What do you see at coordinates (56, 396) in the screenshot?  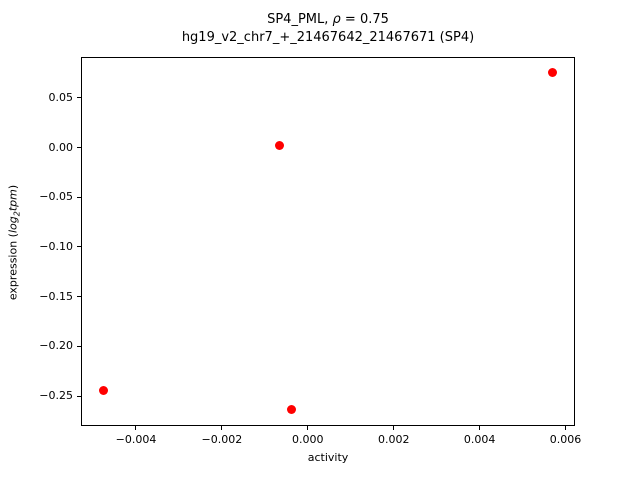 I see `y-tick-label: −0.25` at bounding box center [56, 396].